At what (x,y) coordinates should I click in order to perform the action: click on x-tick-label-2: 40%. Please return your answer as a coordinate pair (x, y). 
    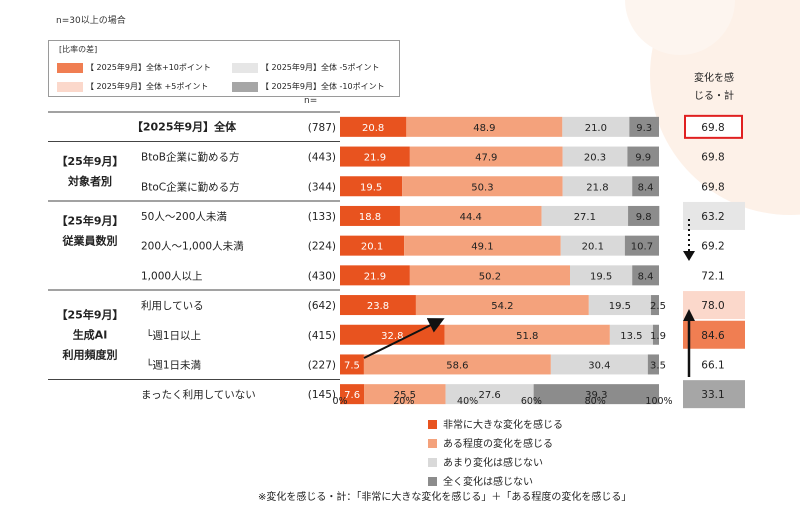
    Looking at the image, I should click on (467, 401).